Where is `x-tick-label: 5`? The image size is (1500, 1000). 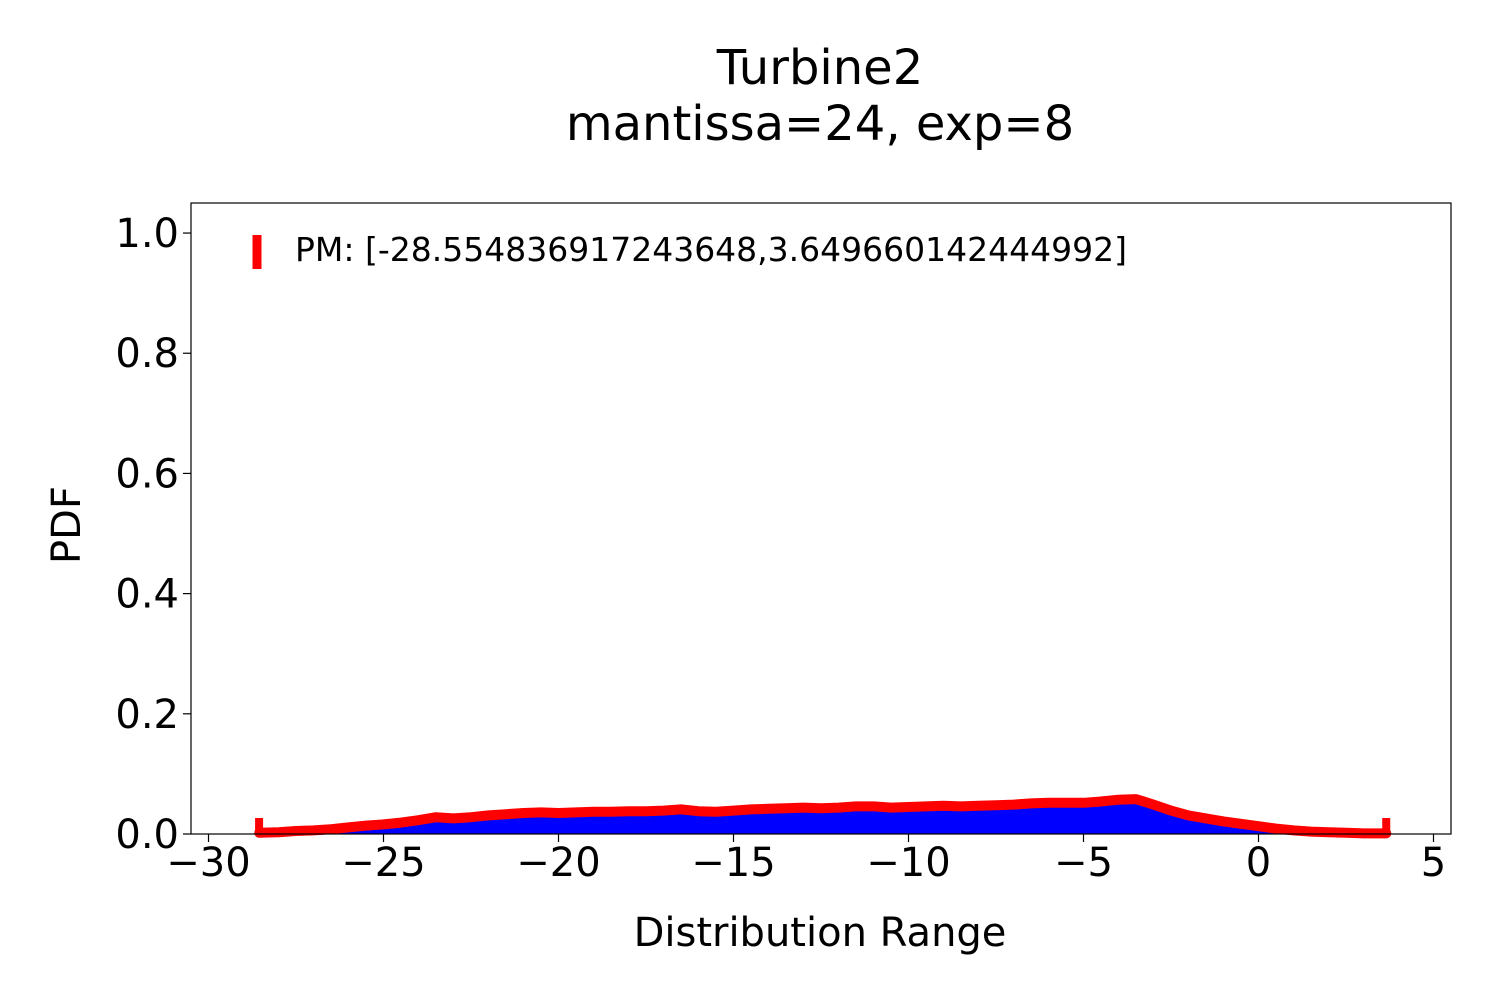 x-tick-label: 5 is located at coordinates (1433, 863).